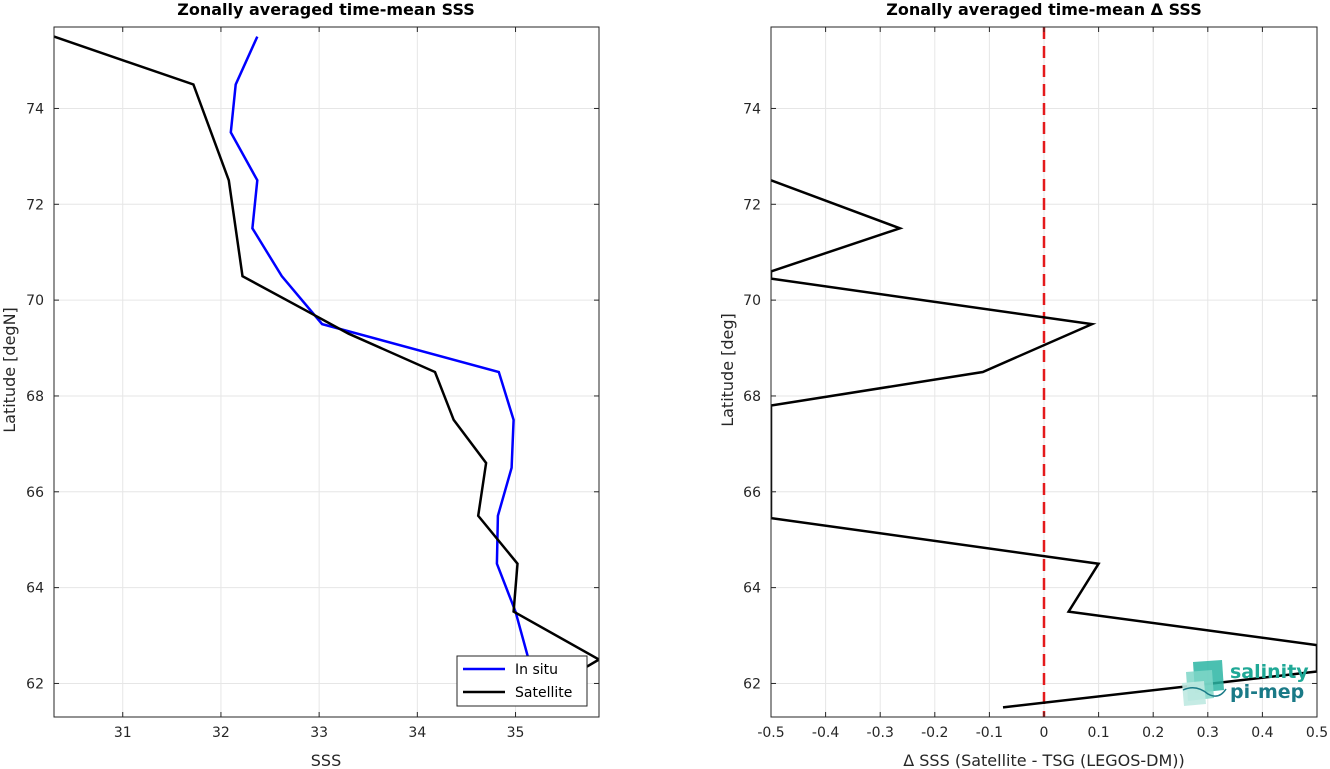 Image resolution: width=1330 pixels, height=769 pixels. What do you see at coordinates (1044, 760) in the screenshot?
I see `delta-sss-x-axis-label: Δ SSS (Satellite - TSG (LEGOS-DM))` at bounding box center [1044, 760].